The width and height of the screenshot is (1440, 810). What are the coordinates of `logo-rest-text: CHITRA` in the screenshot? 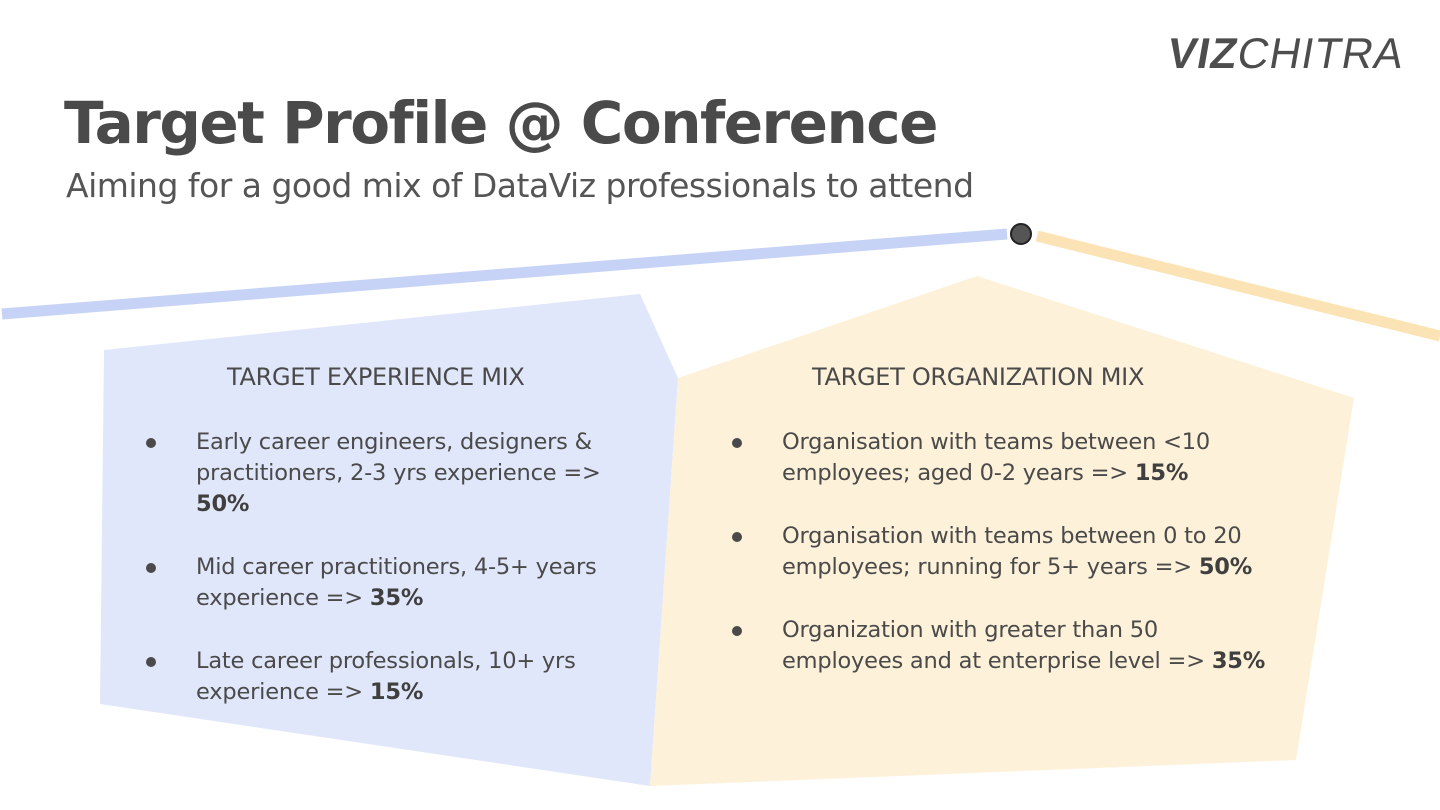 It's located at (1321, 54).